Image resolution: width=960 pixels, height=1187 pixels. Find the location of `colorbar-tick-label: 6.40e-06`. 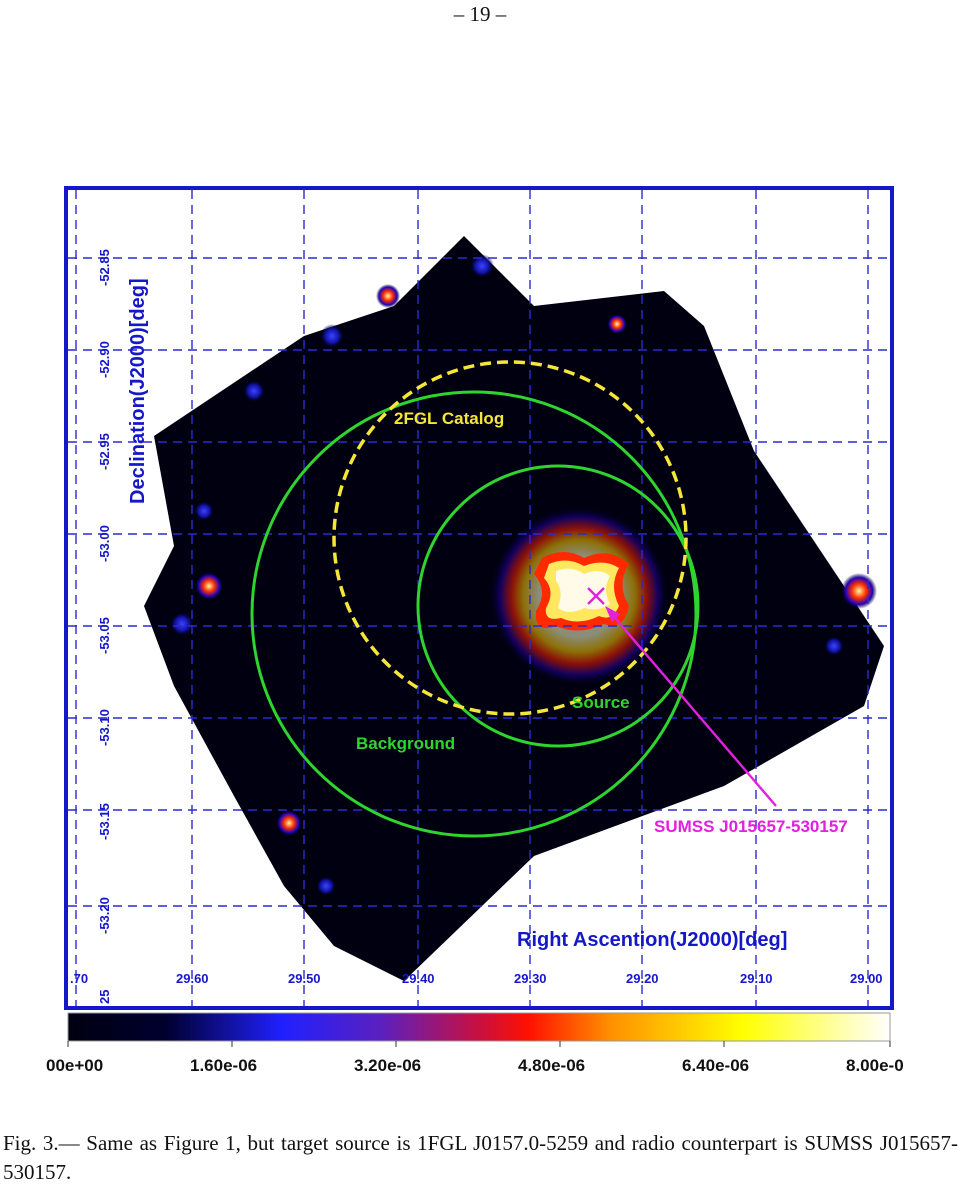

colorbar-tick-label: 6.40e-06 is located at coordinates (715, 1065).